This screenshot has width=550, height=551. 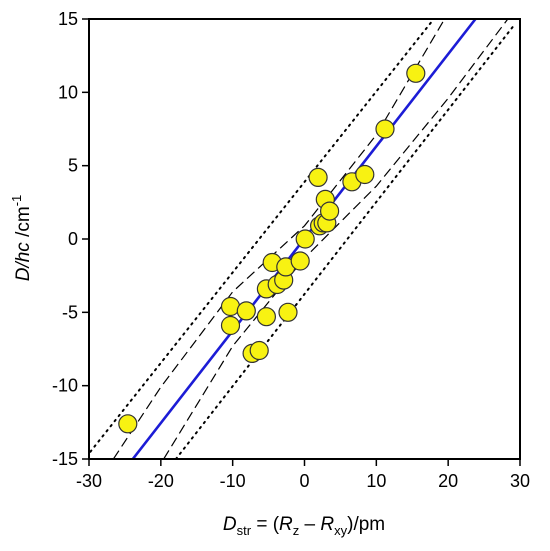 I want to click on y-axis-label: D/hc /cm-1, so click(x=21, y=238).